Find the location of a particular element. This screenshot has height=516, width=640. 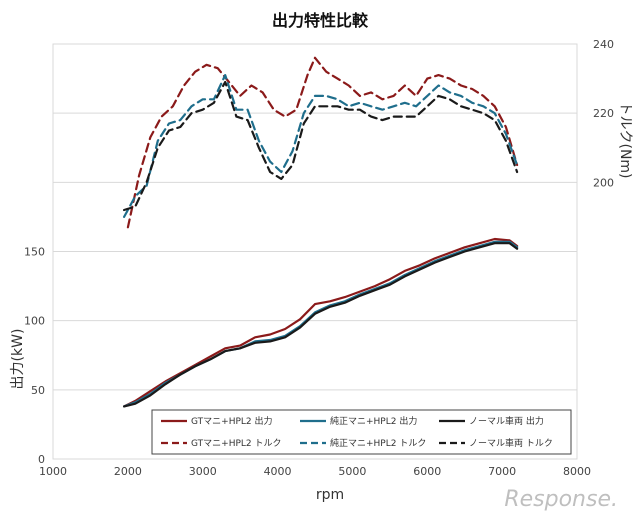

y2-tick-label: 220 is located at coordinates (603, 113).